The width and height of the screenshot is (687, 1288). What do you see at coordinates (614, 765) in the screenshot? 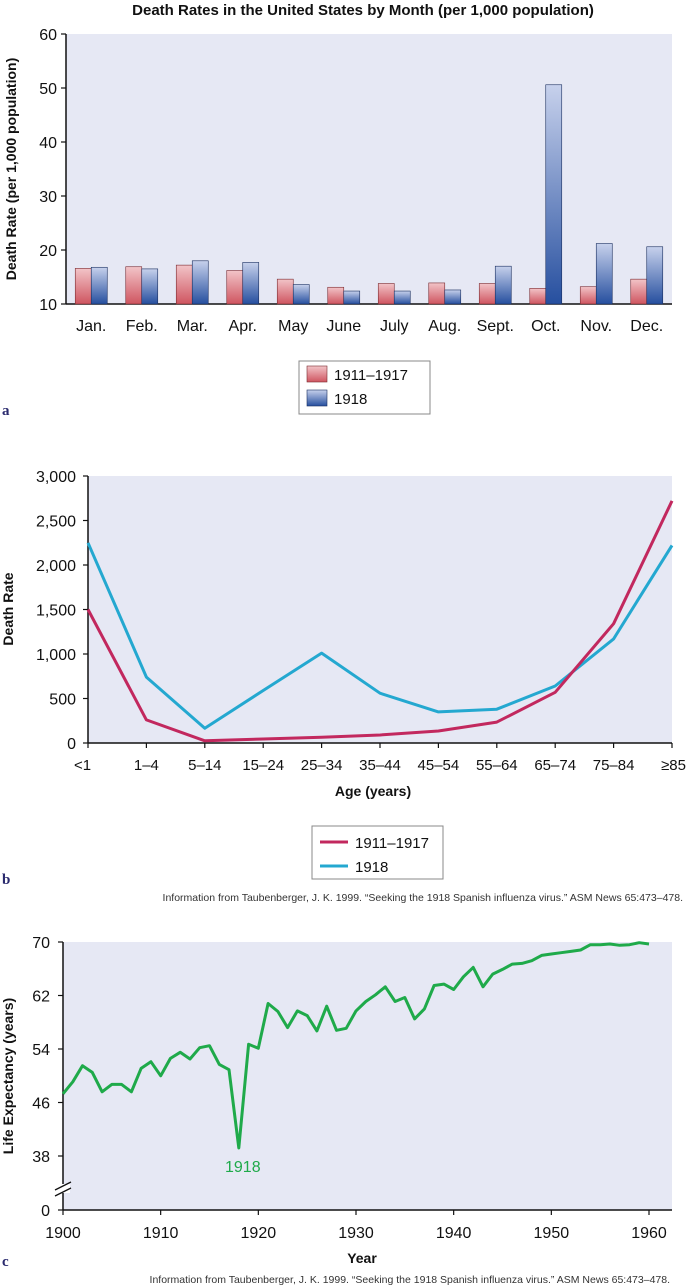
I see `chart-b-xtick-75-84-9: 75–84` at bounding box center [614, 765].